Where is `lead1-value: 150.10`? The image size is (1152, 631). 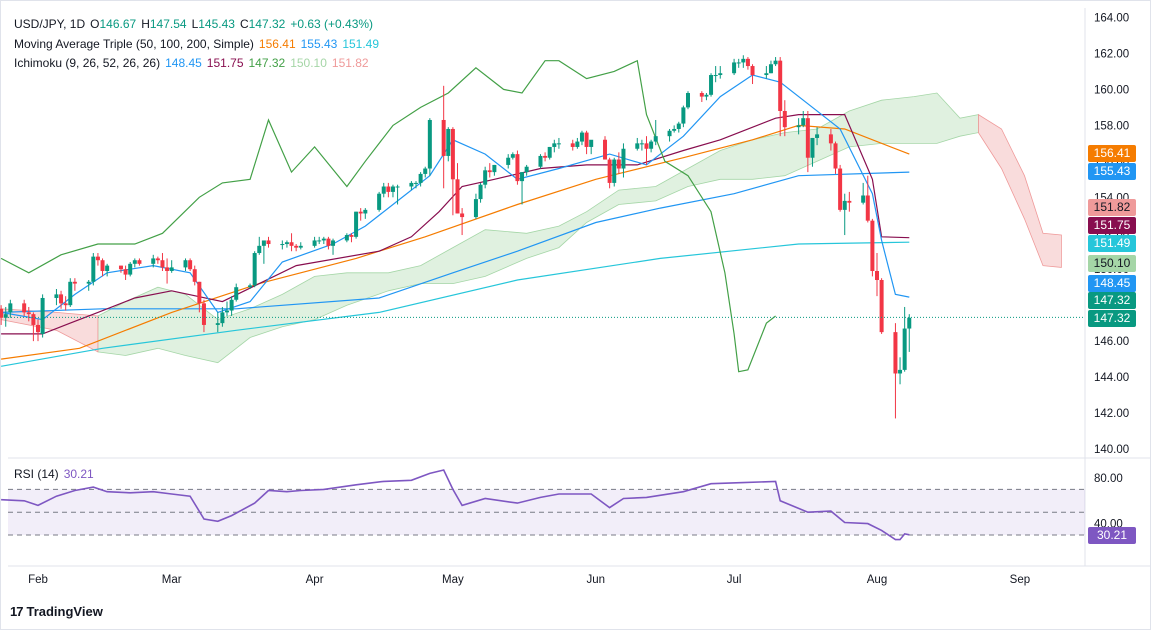
lead1-value: 150.10 is located at coordinates (308, 63).